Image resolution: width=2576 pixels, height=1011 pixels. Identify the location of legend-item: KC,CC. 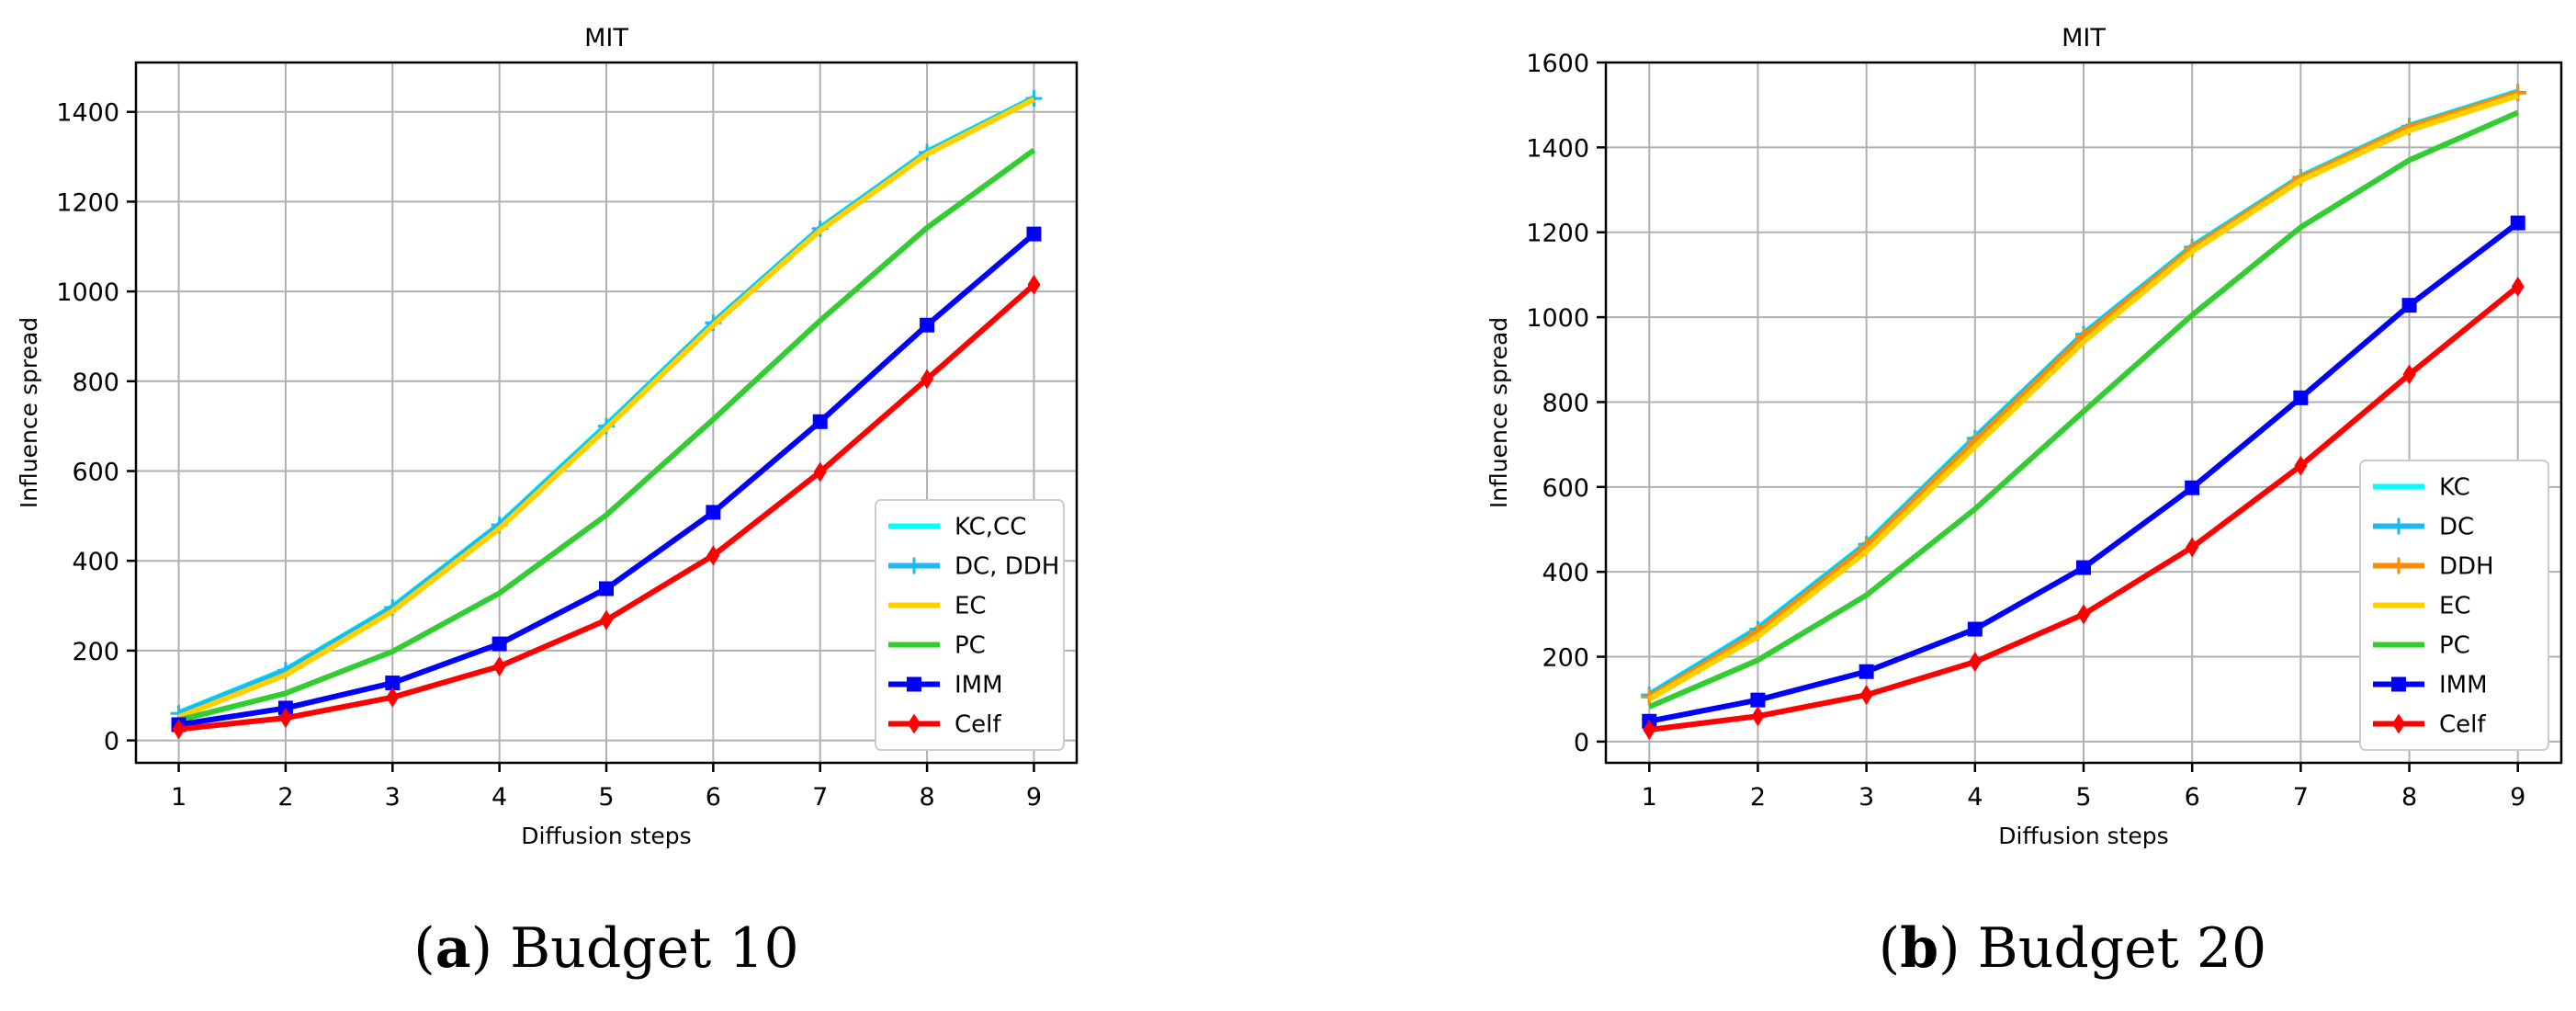
(957, 527).